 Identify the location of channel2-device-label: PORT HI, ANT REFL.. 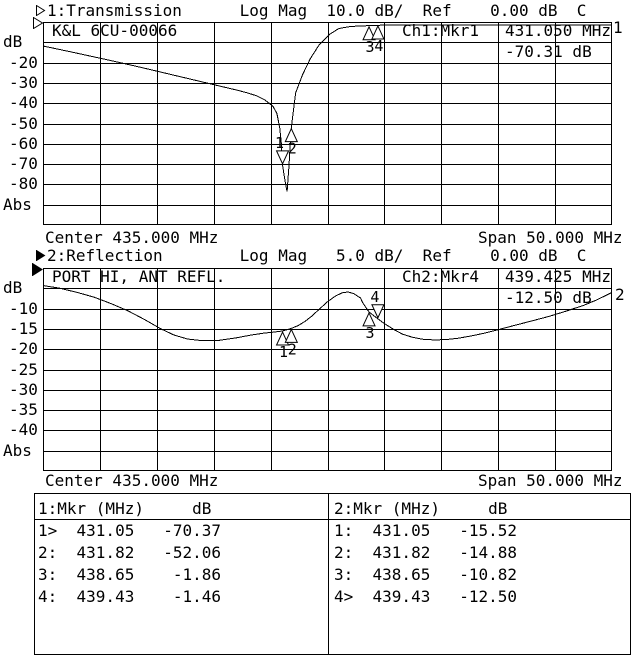
(139, 276).